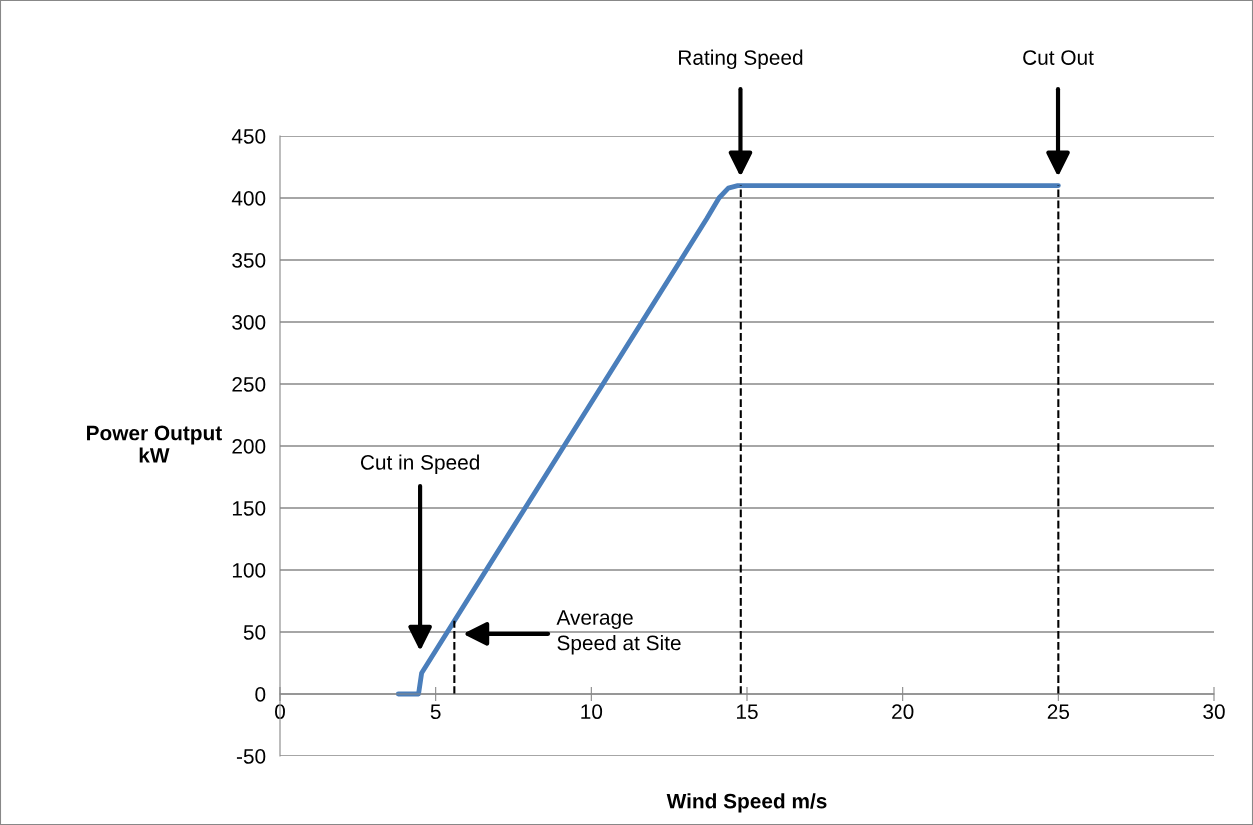 The width and height of the screenshot is (1253, 825). I want to click on annotation: Average Speed at Site, so click(618, 632).